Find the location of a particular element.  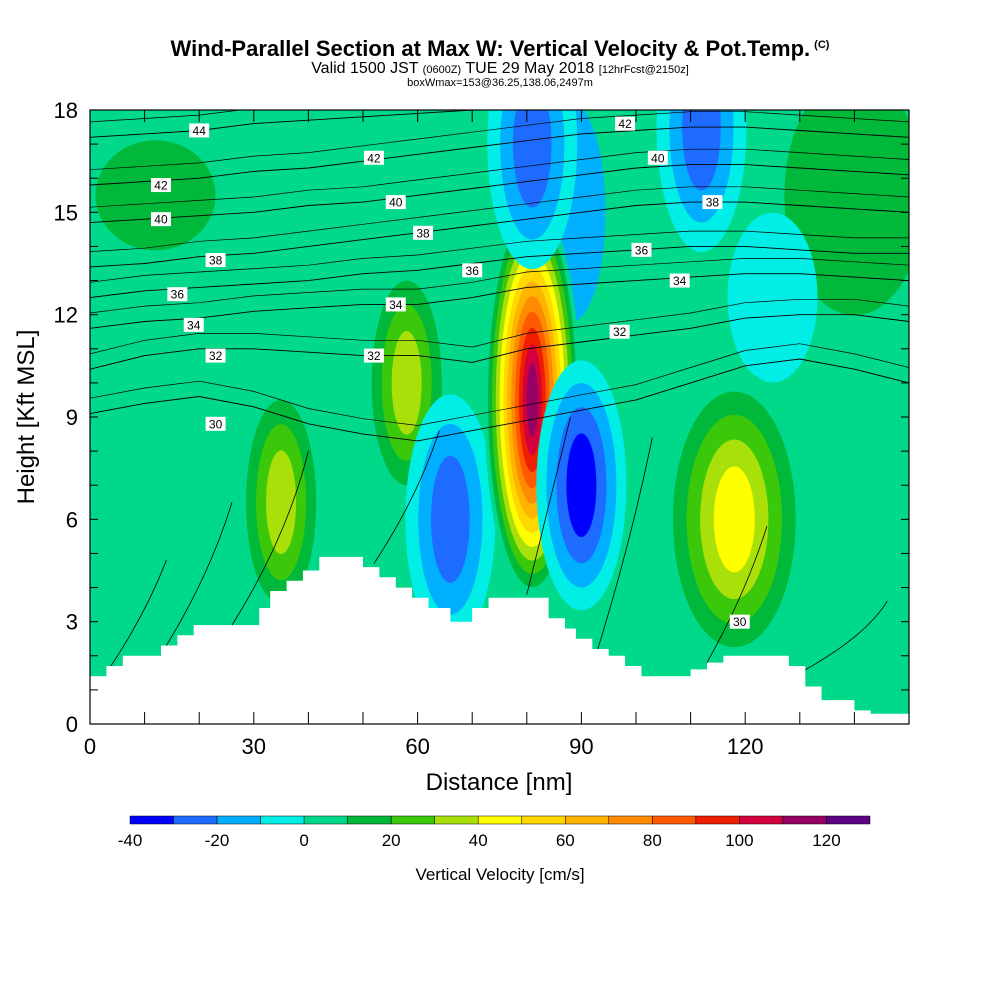

colorbar-label: -40 is located at coordinates (130, 840).